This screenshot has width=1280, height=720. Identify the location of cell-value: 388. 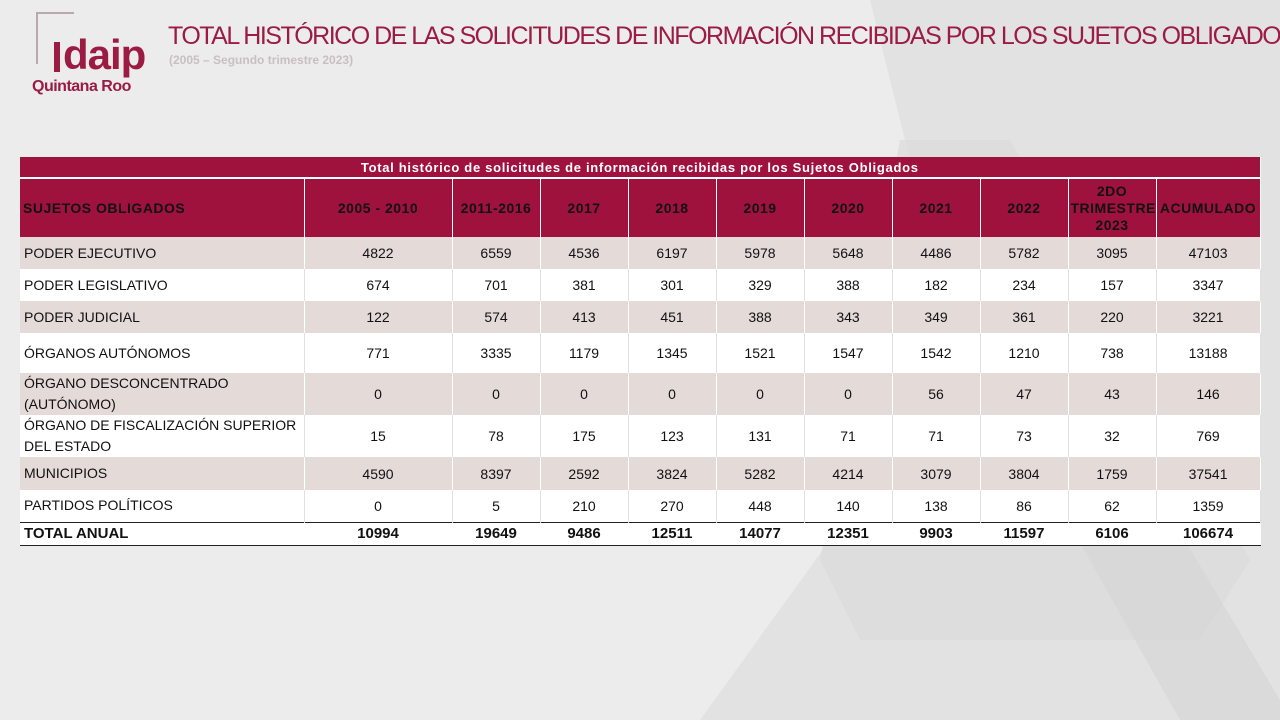
(848, 285).